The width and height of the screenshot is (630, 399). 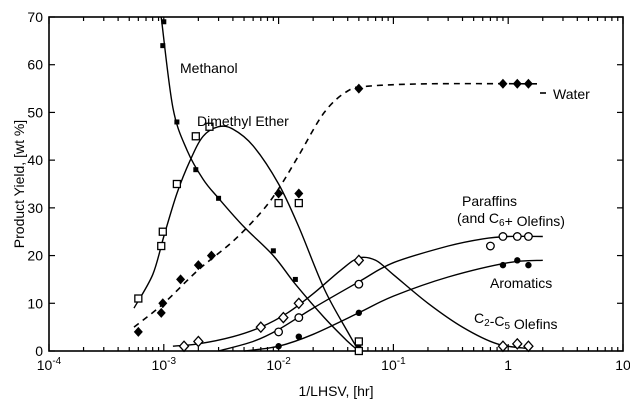 What do you see at coordinates (516, 321) in the screenshot?
I see `c2-c5-olefins-label: C2-C5 Olefins` at bounding box center [516, 321].